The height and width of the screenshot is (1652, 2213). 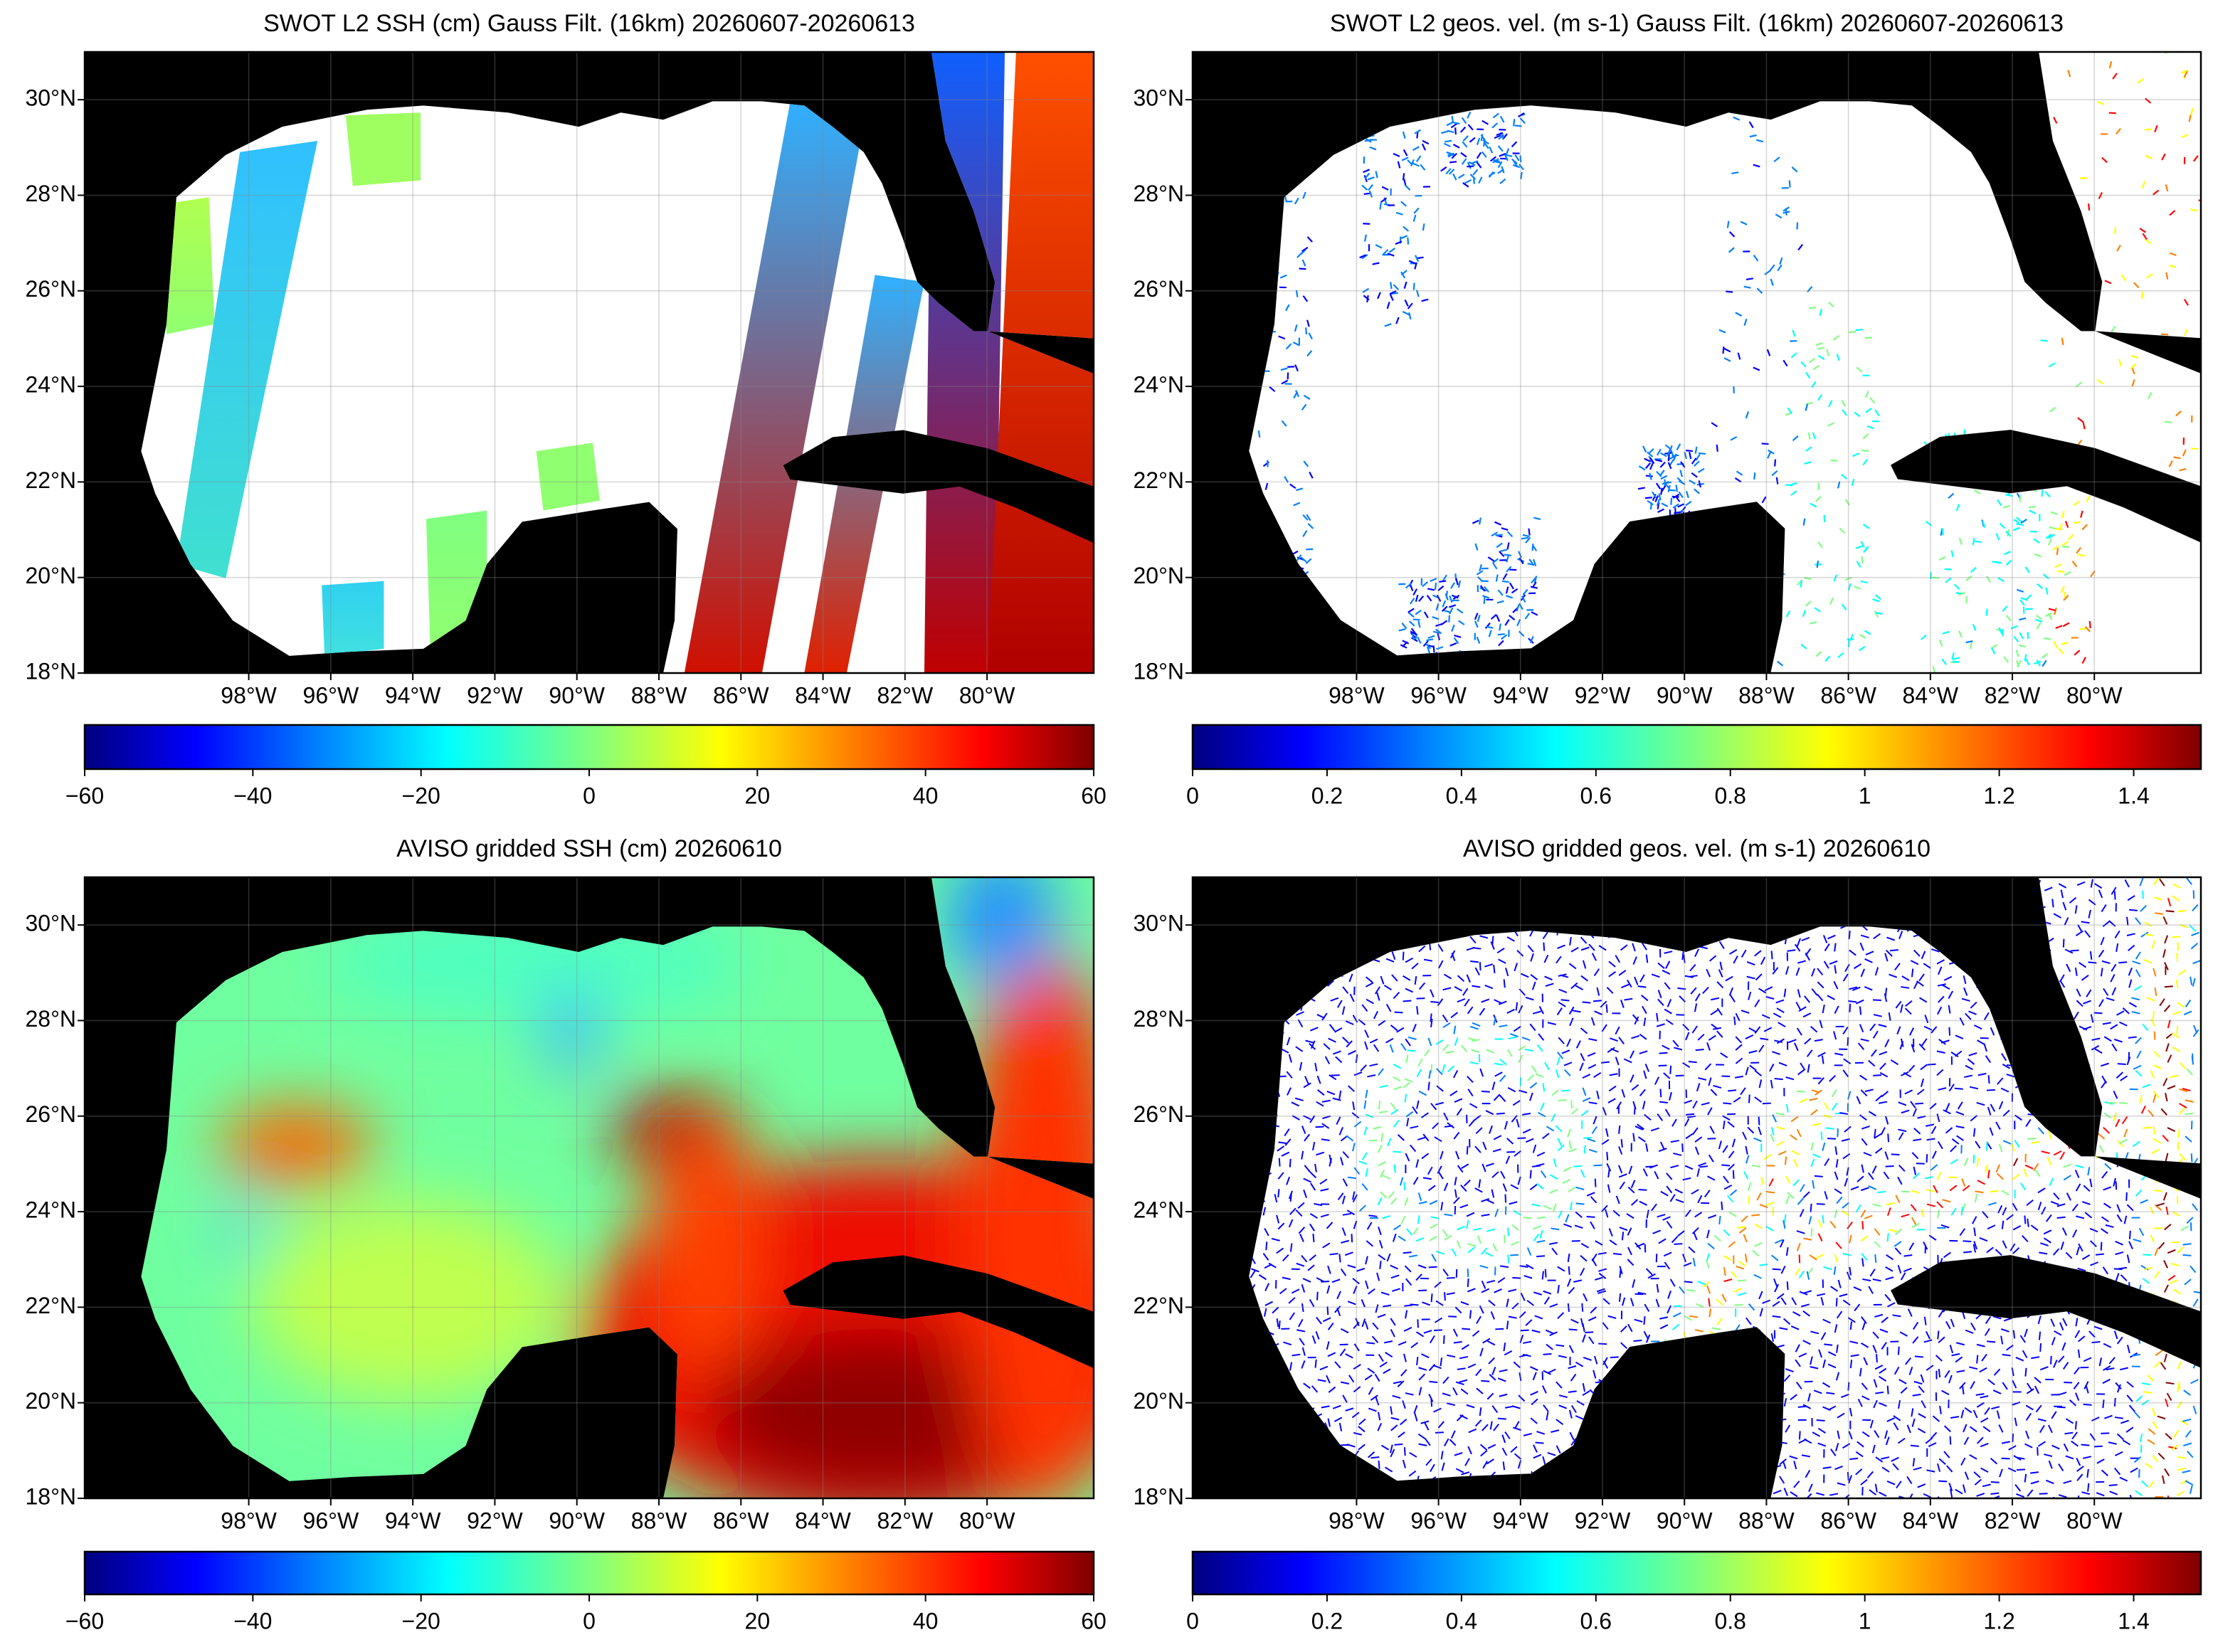 What do you see at coordinates (1159, 98) in the screenshot?
I see `y-tick-label: 30°N` at bounding box center [1159, 98].